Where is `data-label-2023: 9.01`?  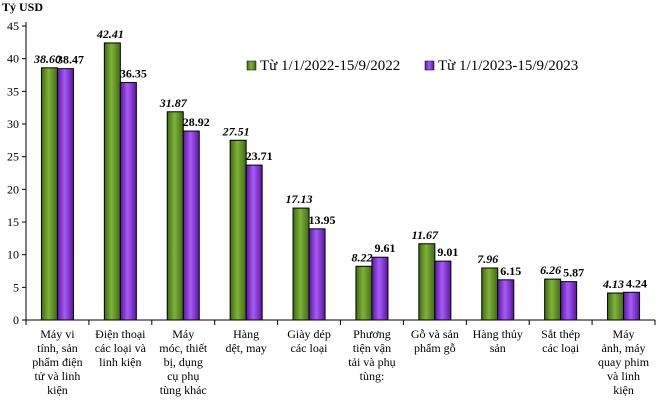
data-label-2023: 9.01 is located at coordinates (447, 252).